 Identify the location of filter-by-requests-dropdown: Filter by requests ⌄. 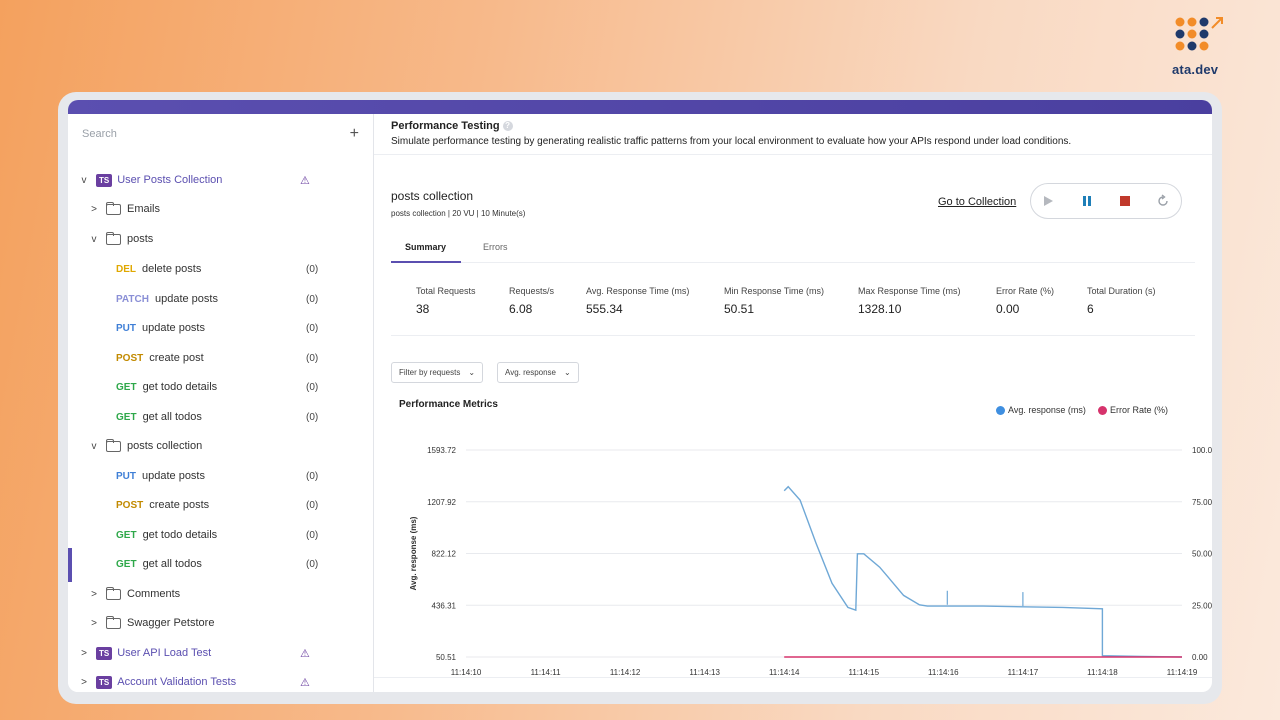
(437, 372).